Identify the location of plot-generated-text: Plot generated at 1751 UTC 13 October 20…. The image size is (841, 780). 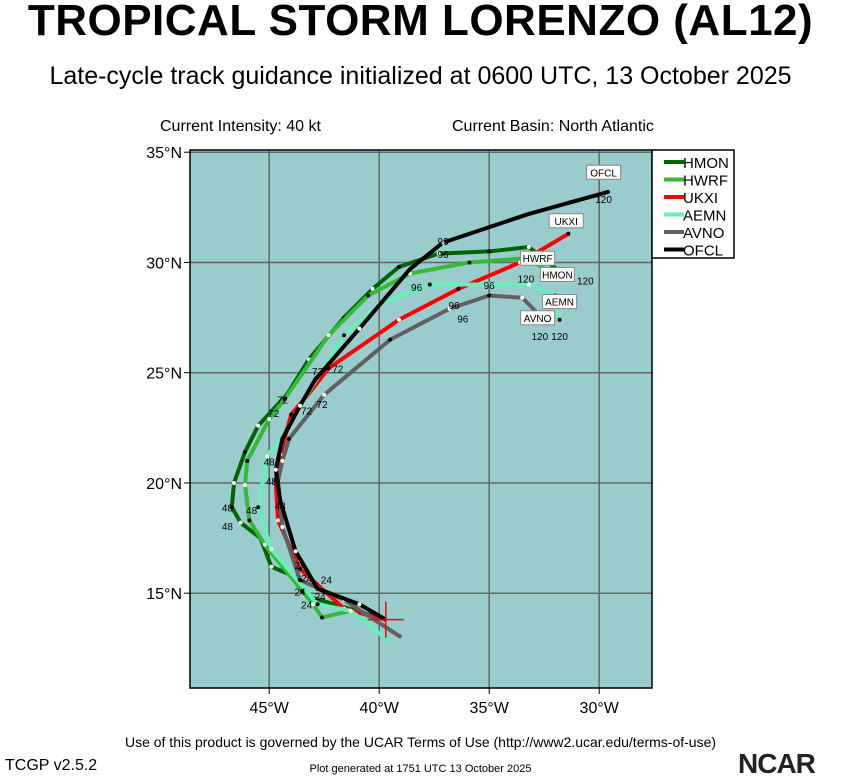
(420, 769).